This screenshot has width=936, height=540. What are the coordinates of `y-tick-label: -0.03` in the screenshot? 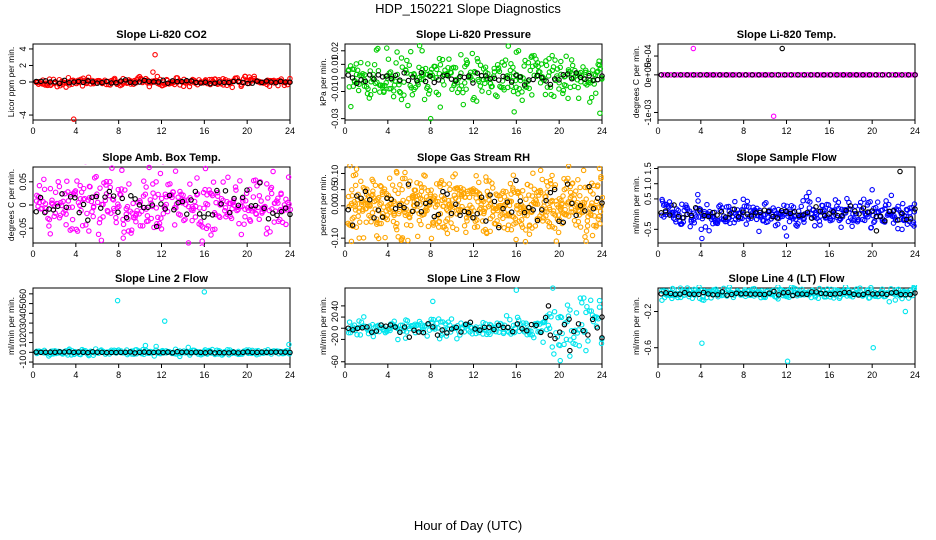 It's located at (335, 118).